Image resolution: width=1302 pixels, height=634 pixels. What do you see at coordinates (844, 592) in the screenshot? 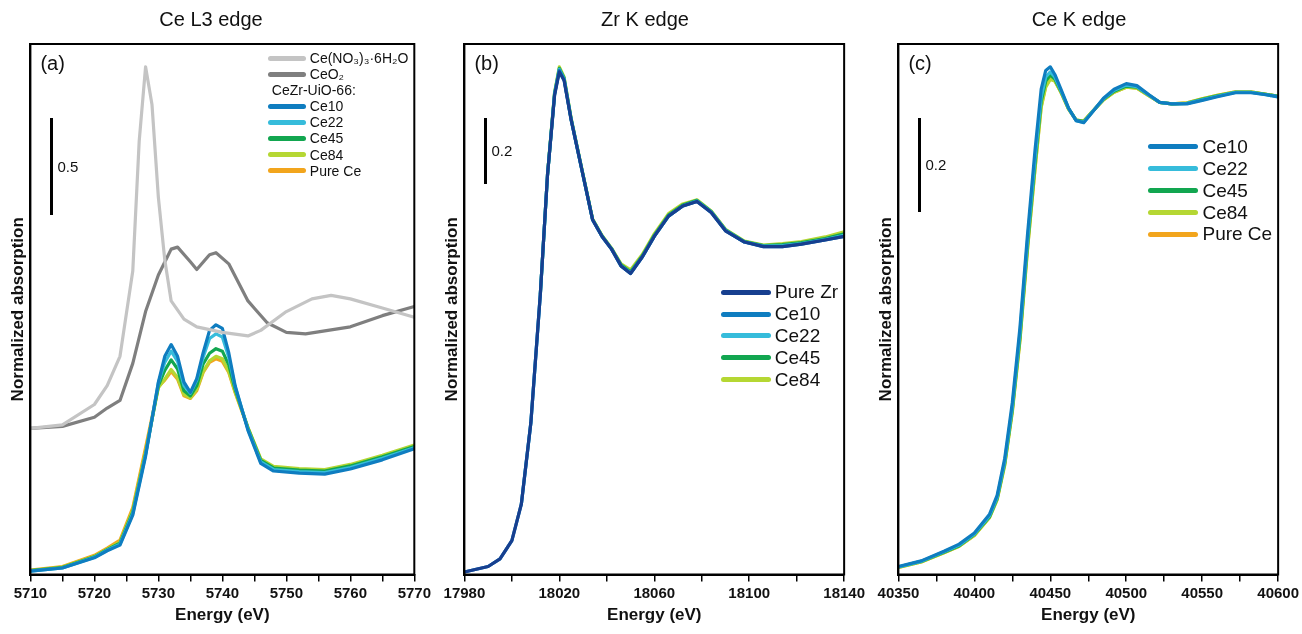
I see `x-tick-label: 18140` at bounding box center [844, 592].